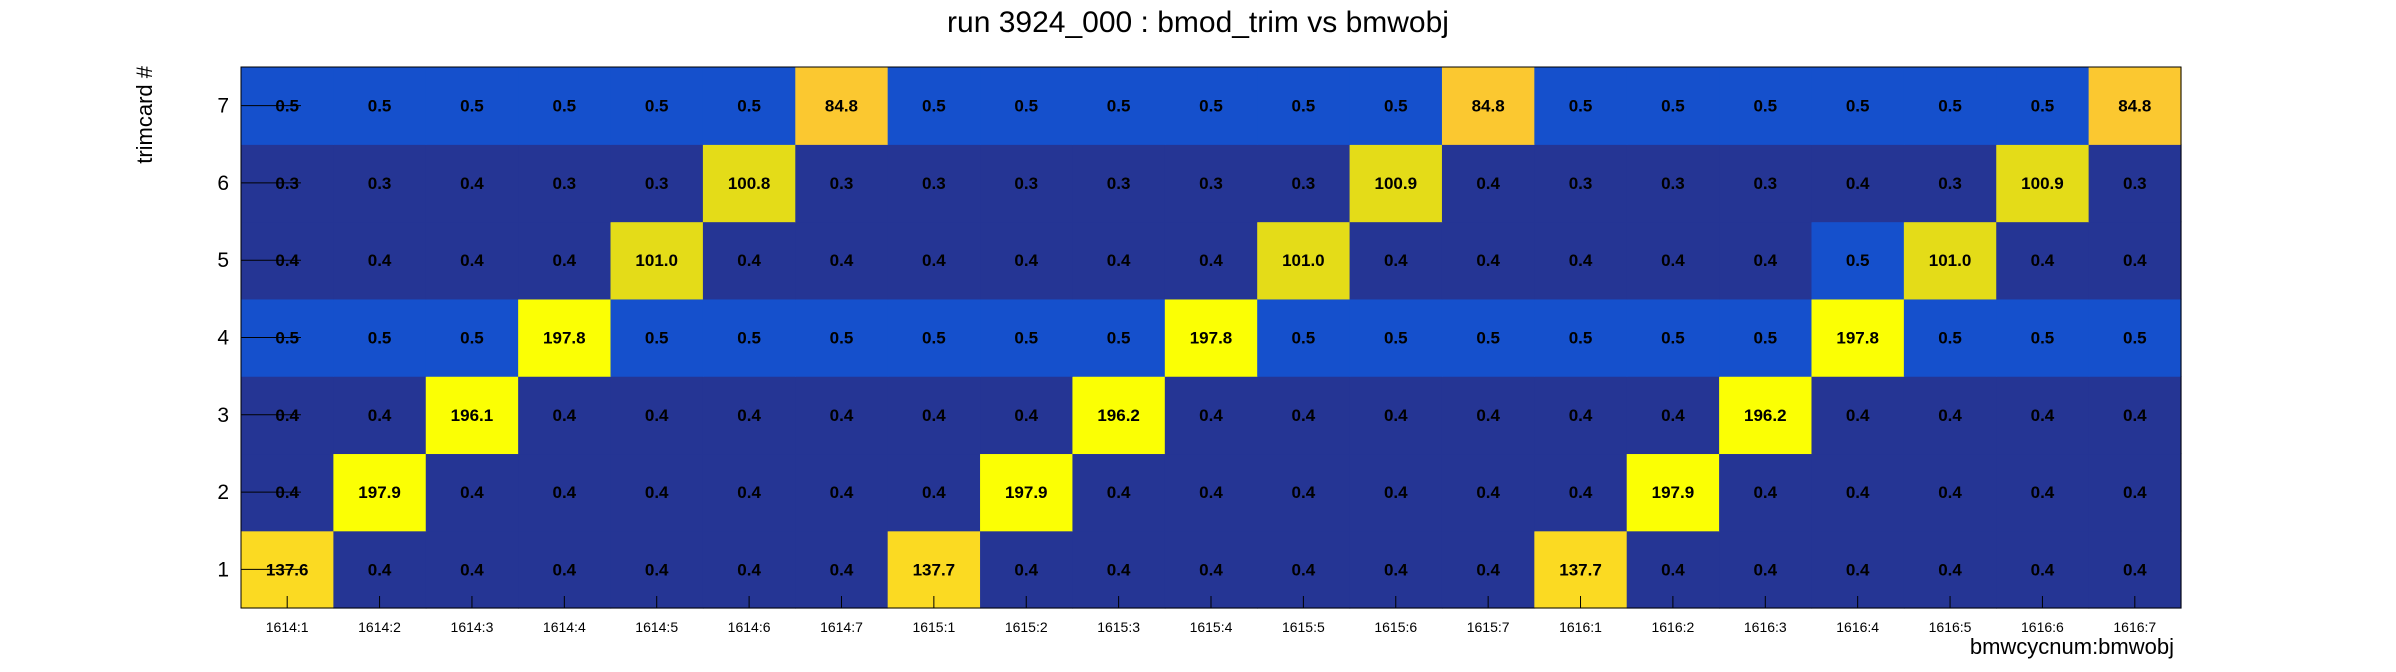 This screenshot has width=2396, height=672. I want to click on chart-title: run 3924_000 : bmod_trim vs bmwobj, so click(1198, 22).